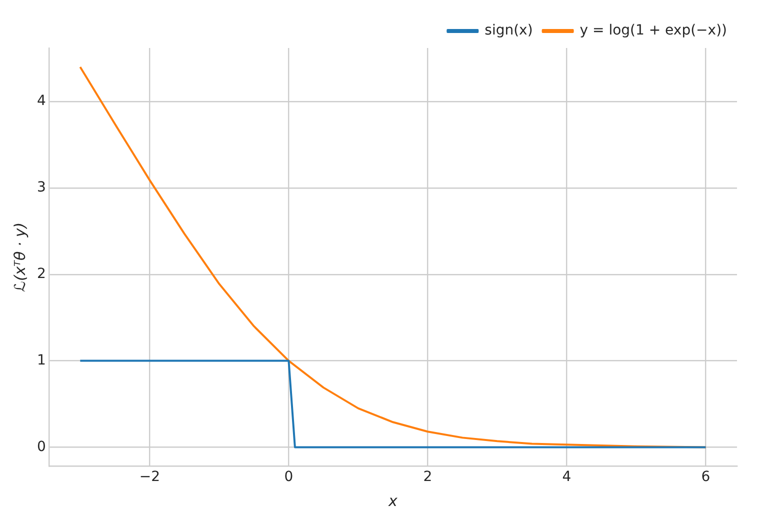 The image size is (757, 523). I want to click on x-tick-label: 4, so click(567, 477).